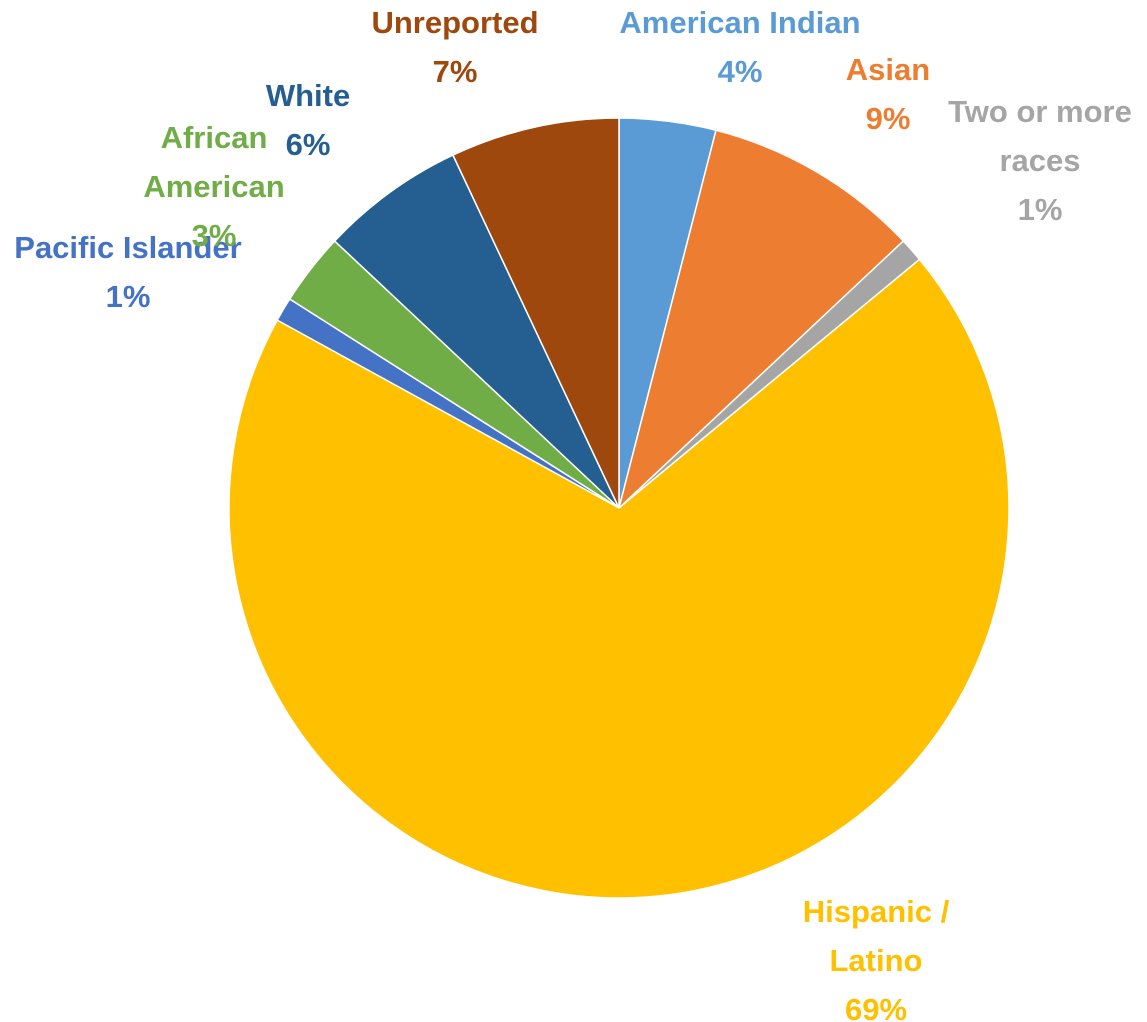 The image size is (1147, 1022). I want to click on pie-slice-asian, so click(761, 320).